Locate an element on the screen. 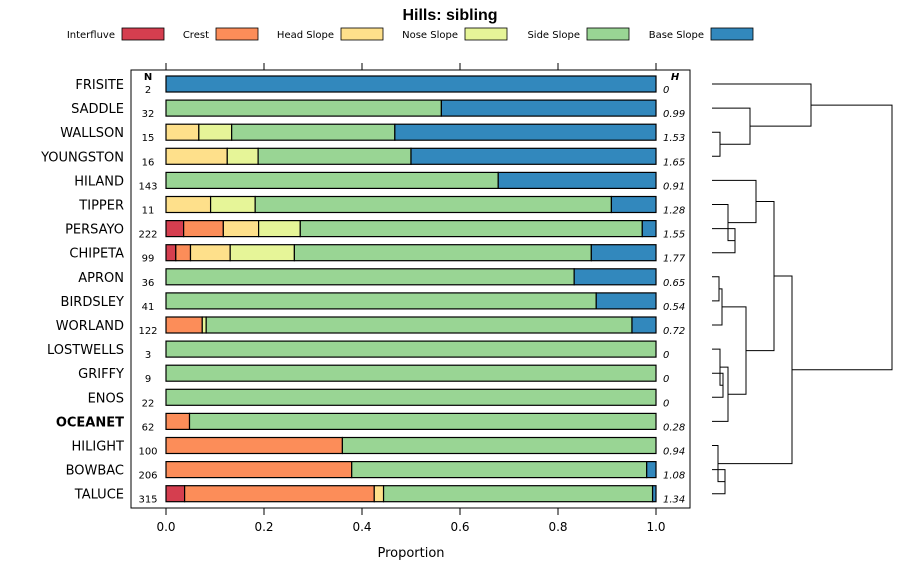 The height and width of the screenshot is (580, 900). row-n-value: 11 is located at coordinates (148, 211).